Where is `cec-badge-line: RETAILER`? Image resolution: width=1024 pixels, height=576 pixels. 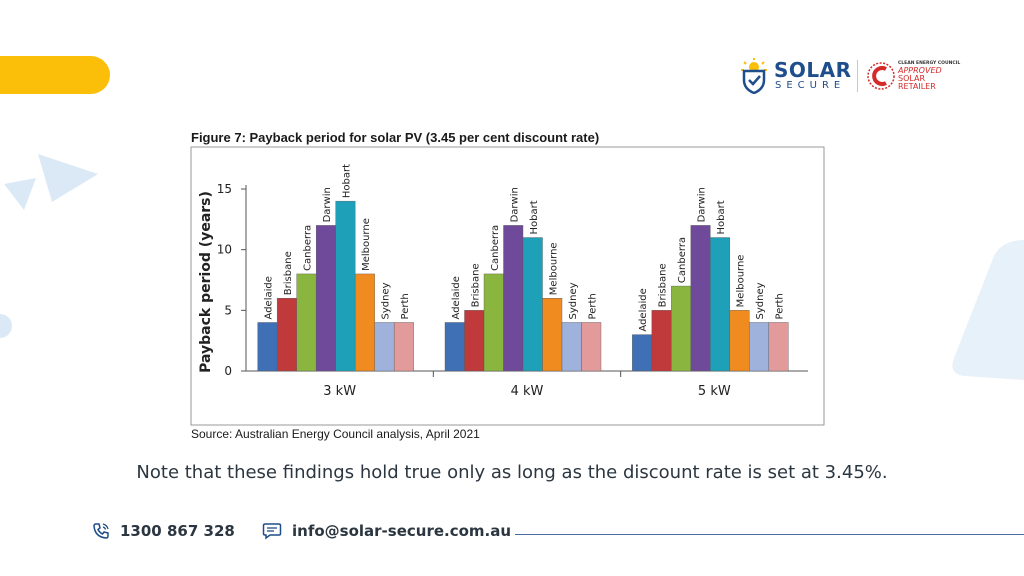 cec-badge-line: RETAILER is located at coordinates (917, 86).